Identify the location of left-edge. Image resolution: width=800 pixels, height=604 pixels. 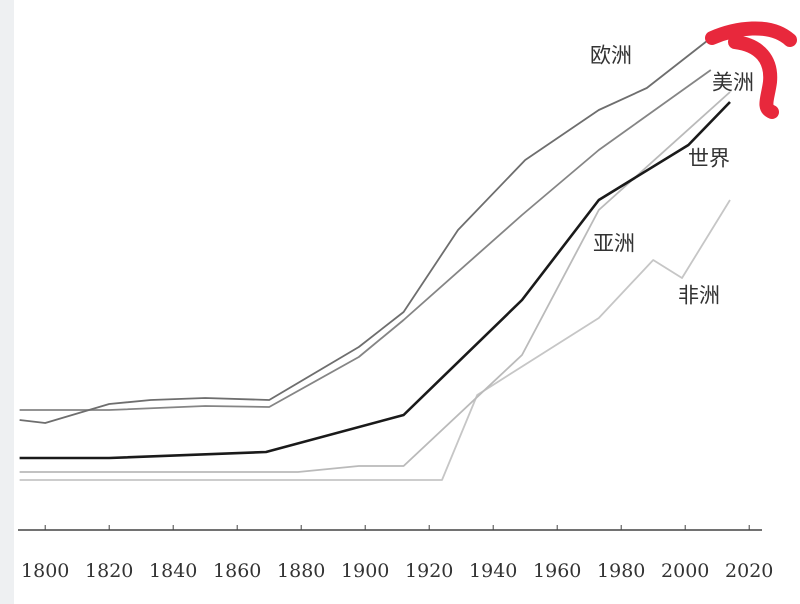
(7, 302).